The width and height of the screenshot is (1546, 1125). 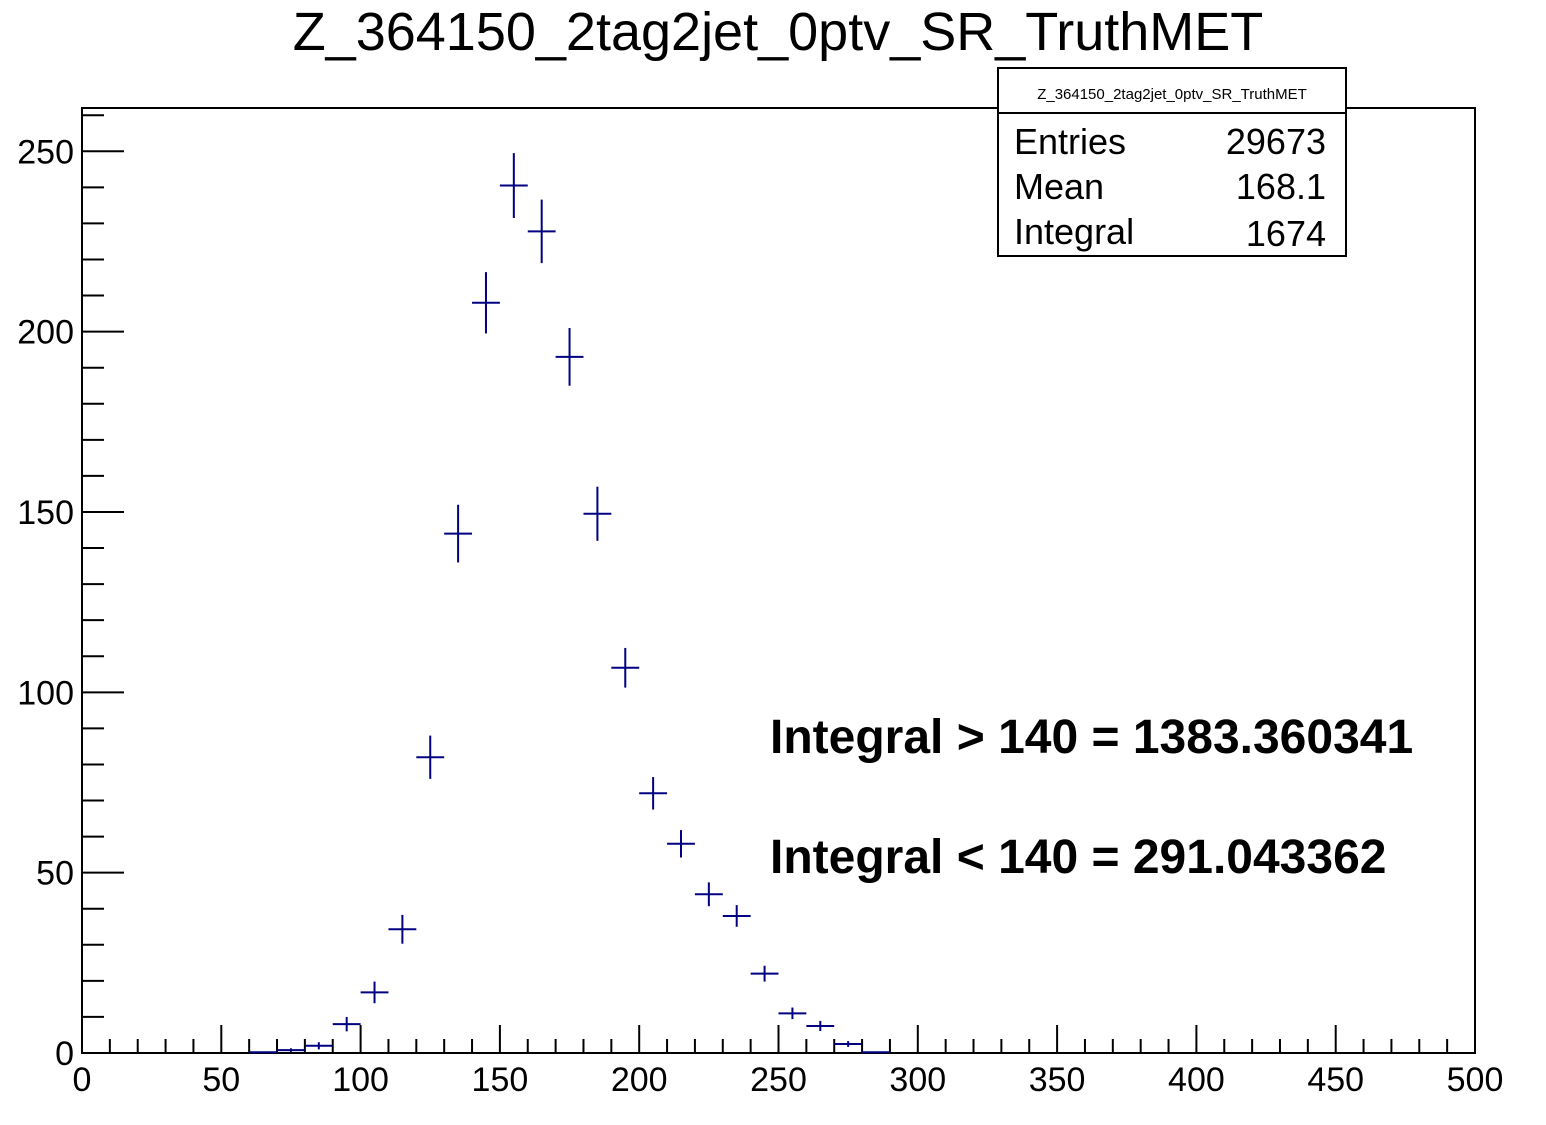 What do you see at coordinates (500, 1080) in the screenshot?
I see `x-tick-label: 150` at bounding box center [500, 1080].